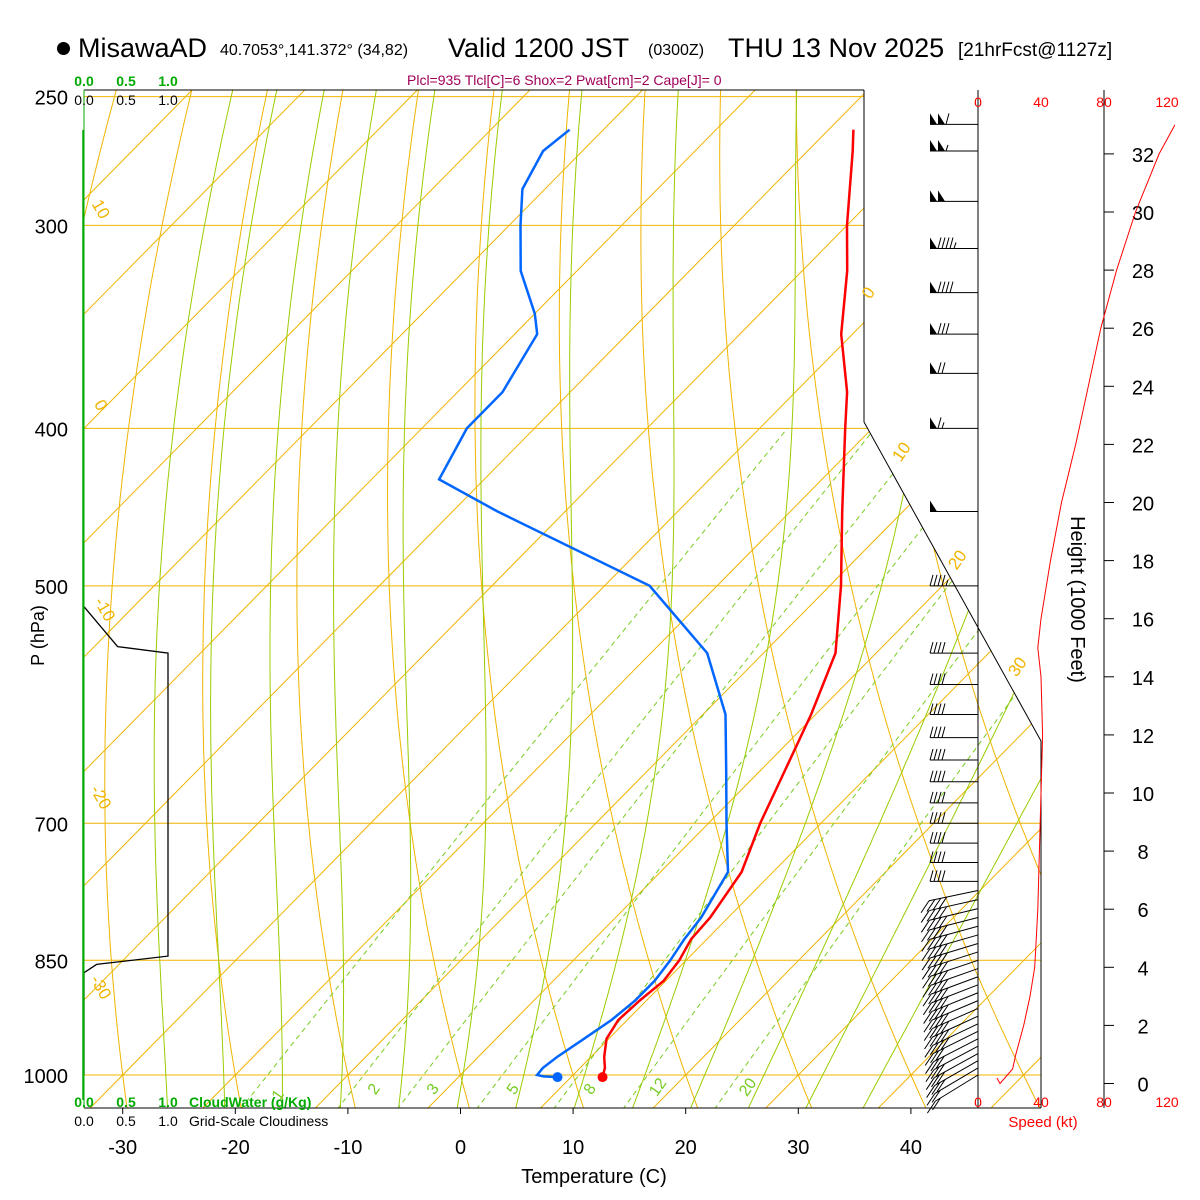 The height and width of the screenshot is (1200, 1200). What do you see at coordinates (1142, 969) in the screenshot?
I see `height-tick-label: 4` at bounding box center [1142, 969].